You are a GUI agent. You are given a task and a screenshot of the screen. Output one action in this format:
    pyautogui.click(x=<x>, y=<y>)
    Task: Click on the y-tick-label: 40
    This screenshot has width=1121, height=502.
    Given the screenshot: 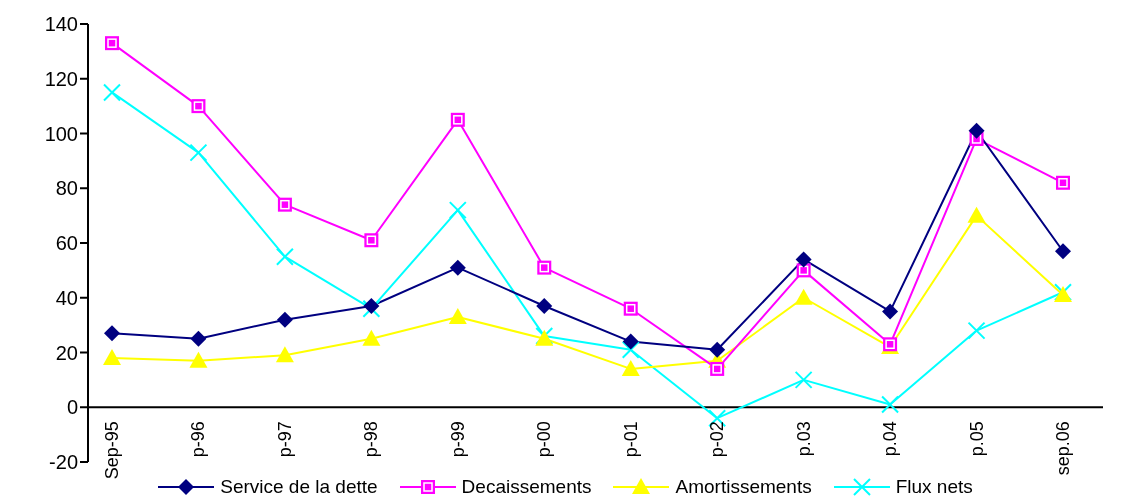 What is the action you would take?
    pyautogui.click(x=66, y=297)
    